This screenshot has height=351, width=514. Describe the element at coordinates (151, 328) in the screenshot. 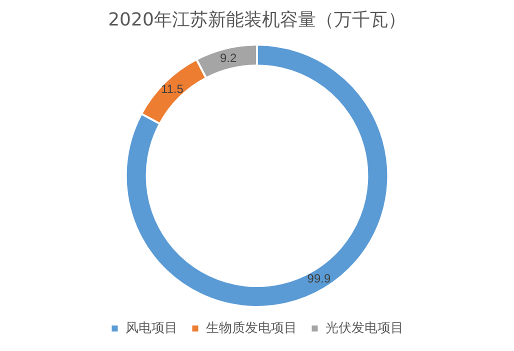

I see `legend-label: 风电项目` at that location.